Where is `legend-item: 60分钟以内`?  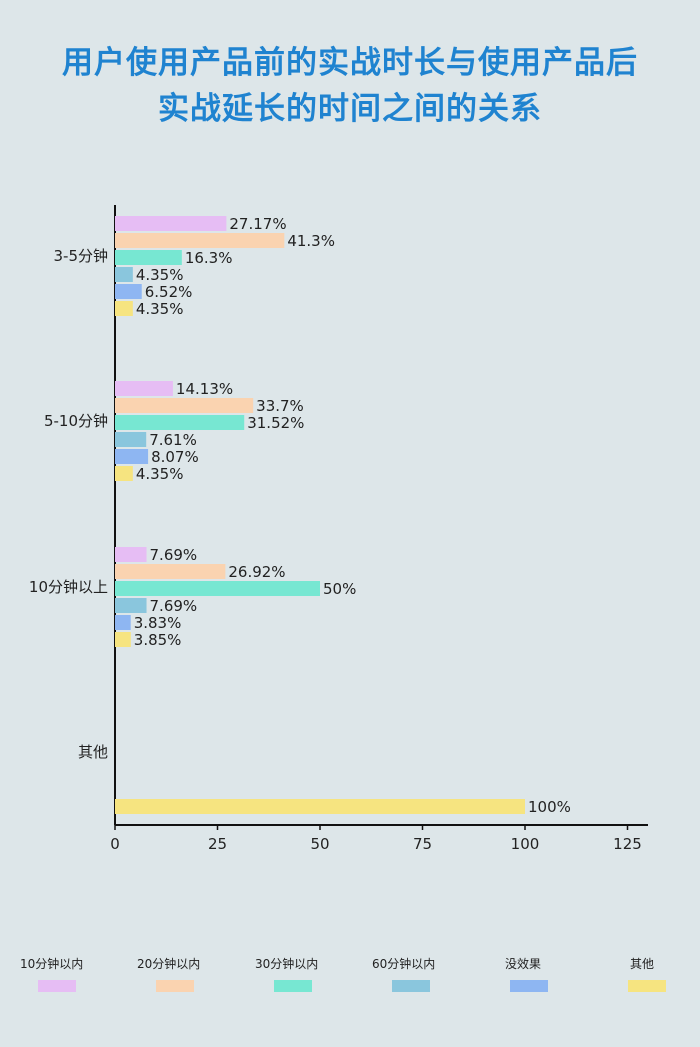
legend-item: 60分钟以内 is located at coordinates (427, 973).